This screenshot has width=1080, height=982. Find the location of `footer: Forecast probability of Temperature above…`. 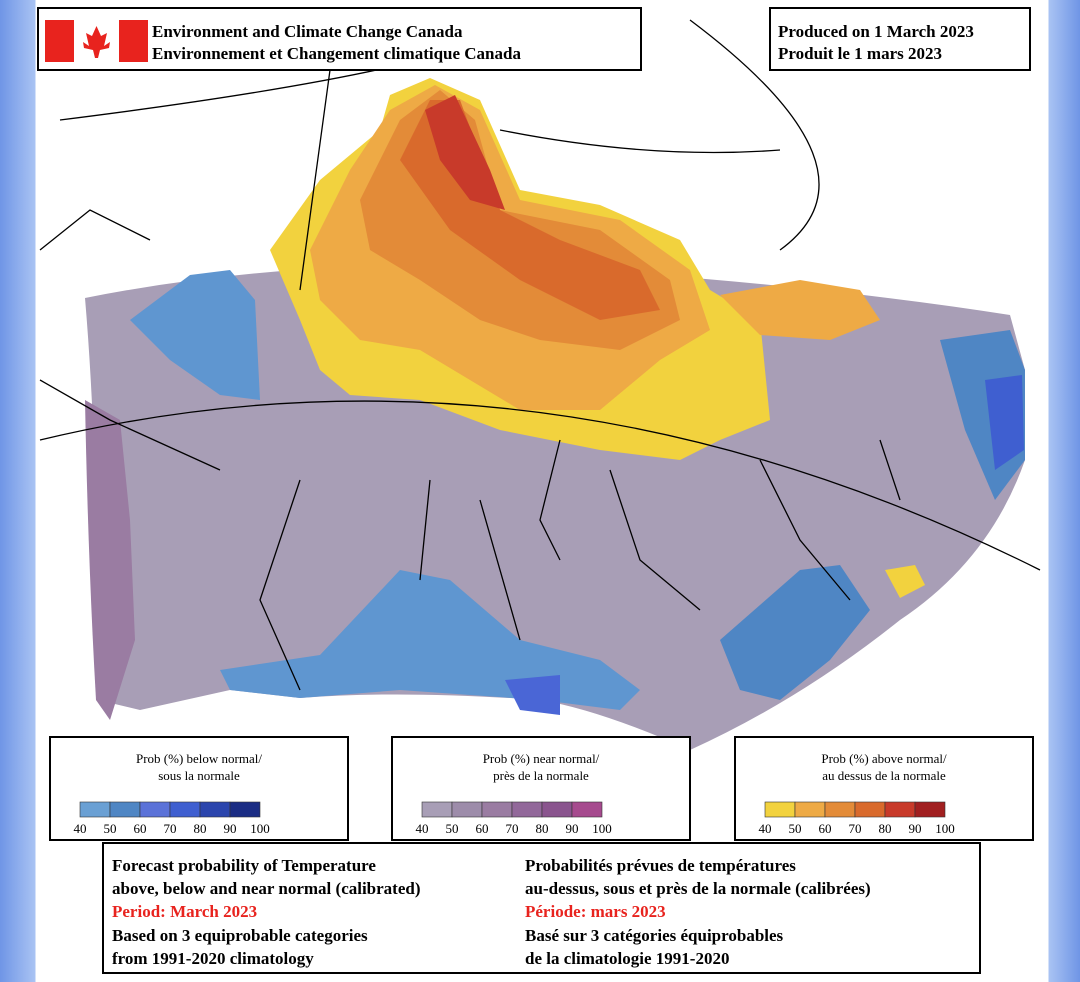

footer: Forecast probability of Temperature above… is located at coordinates (491, 912).